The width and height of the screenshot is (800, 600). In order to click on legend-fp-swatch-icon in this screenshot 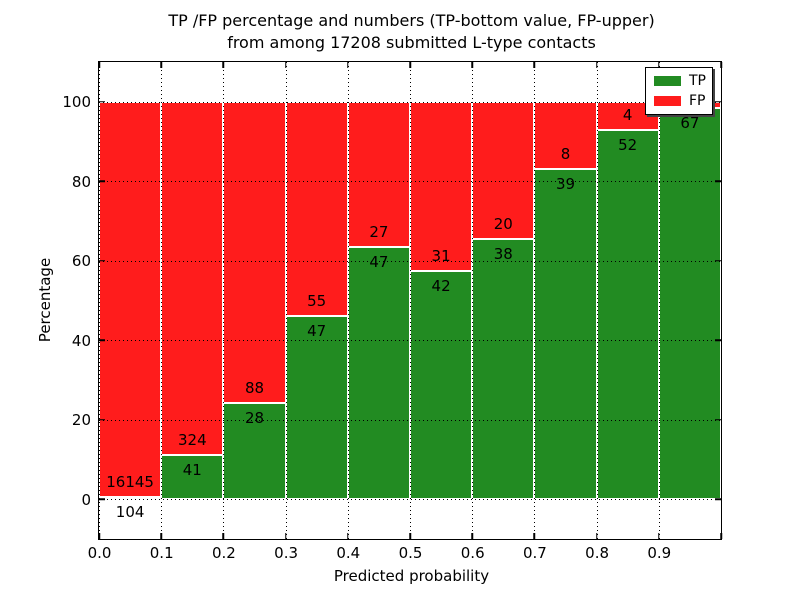, I will do `click(667, 101)`.